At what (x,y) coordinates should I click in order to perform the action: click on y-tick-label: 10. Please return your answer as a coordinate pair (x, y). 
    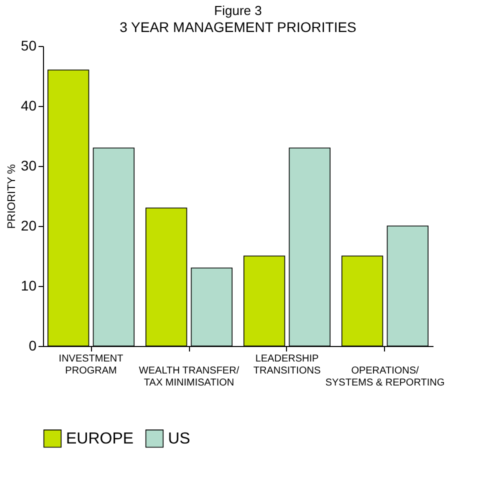
    Looking at the image, I should click on (28, 286).